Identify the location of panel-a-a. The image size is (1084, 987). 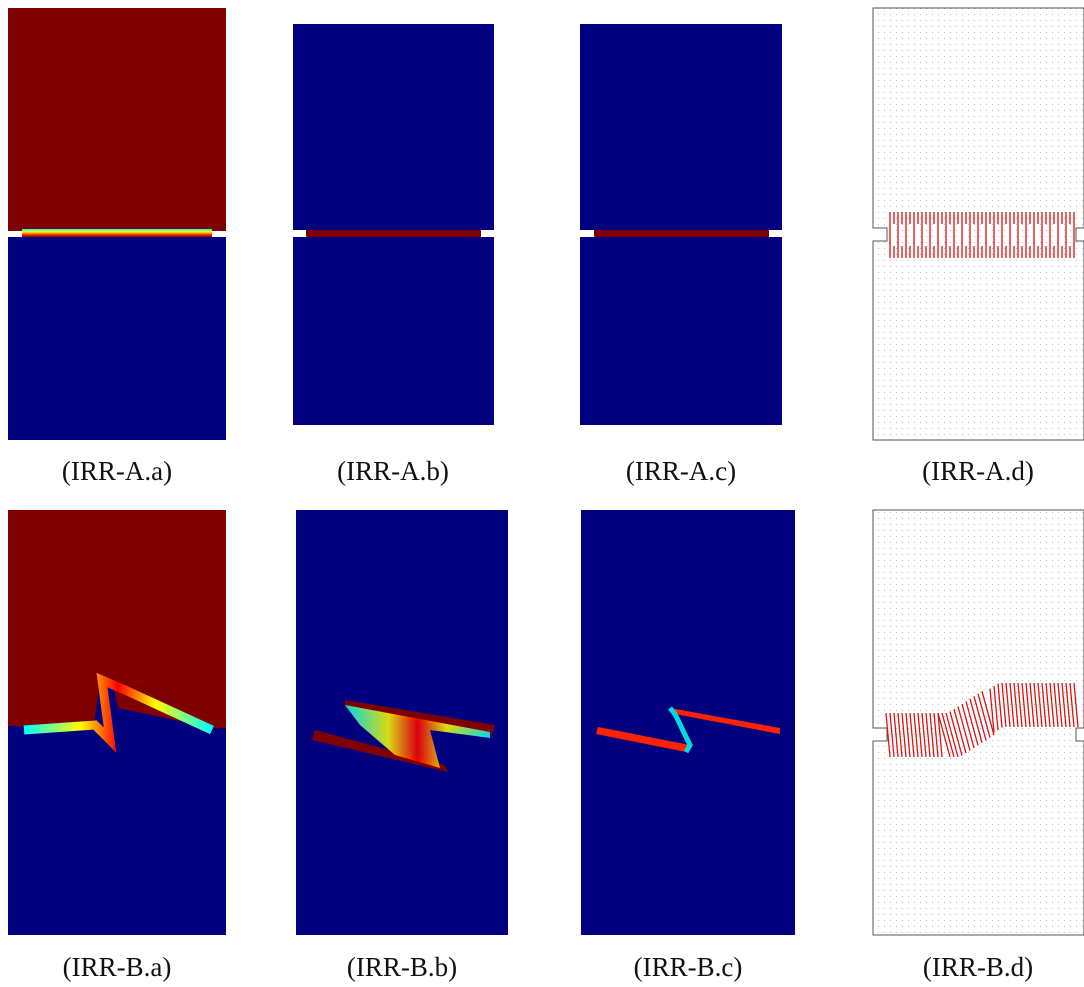
(117, 224).